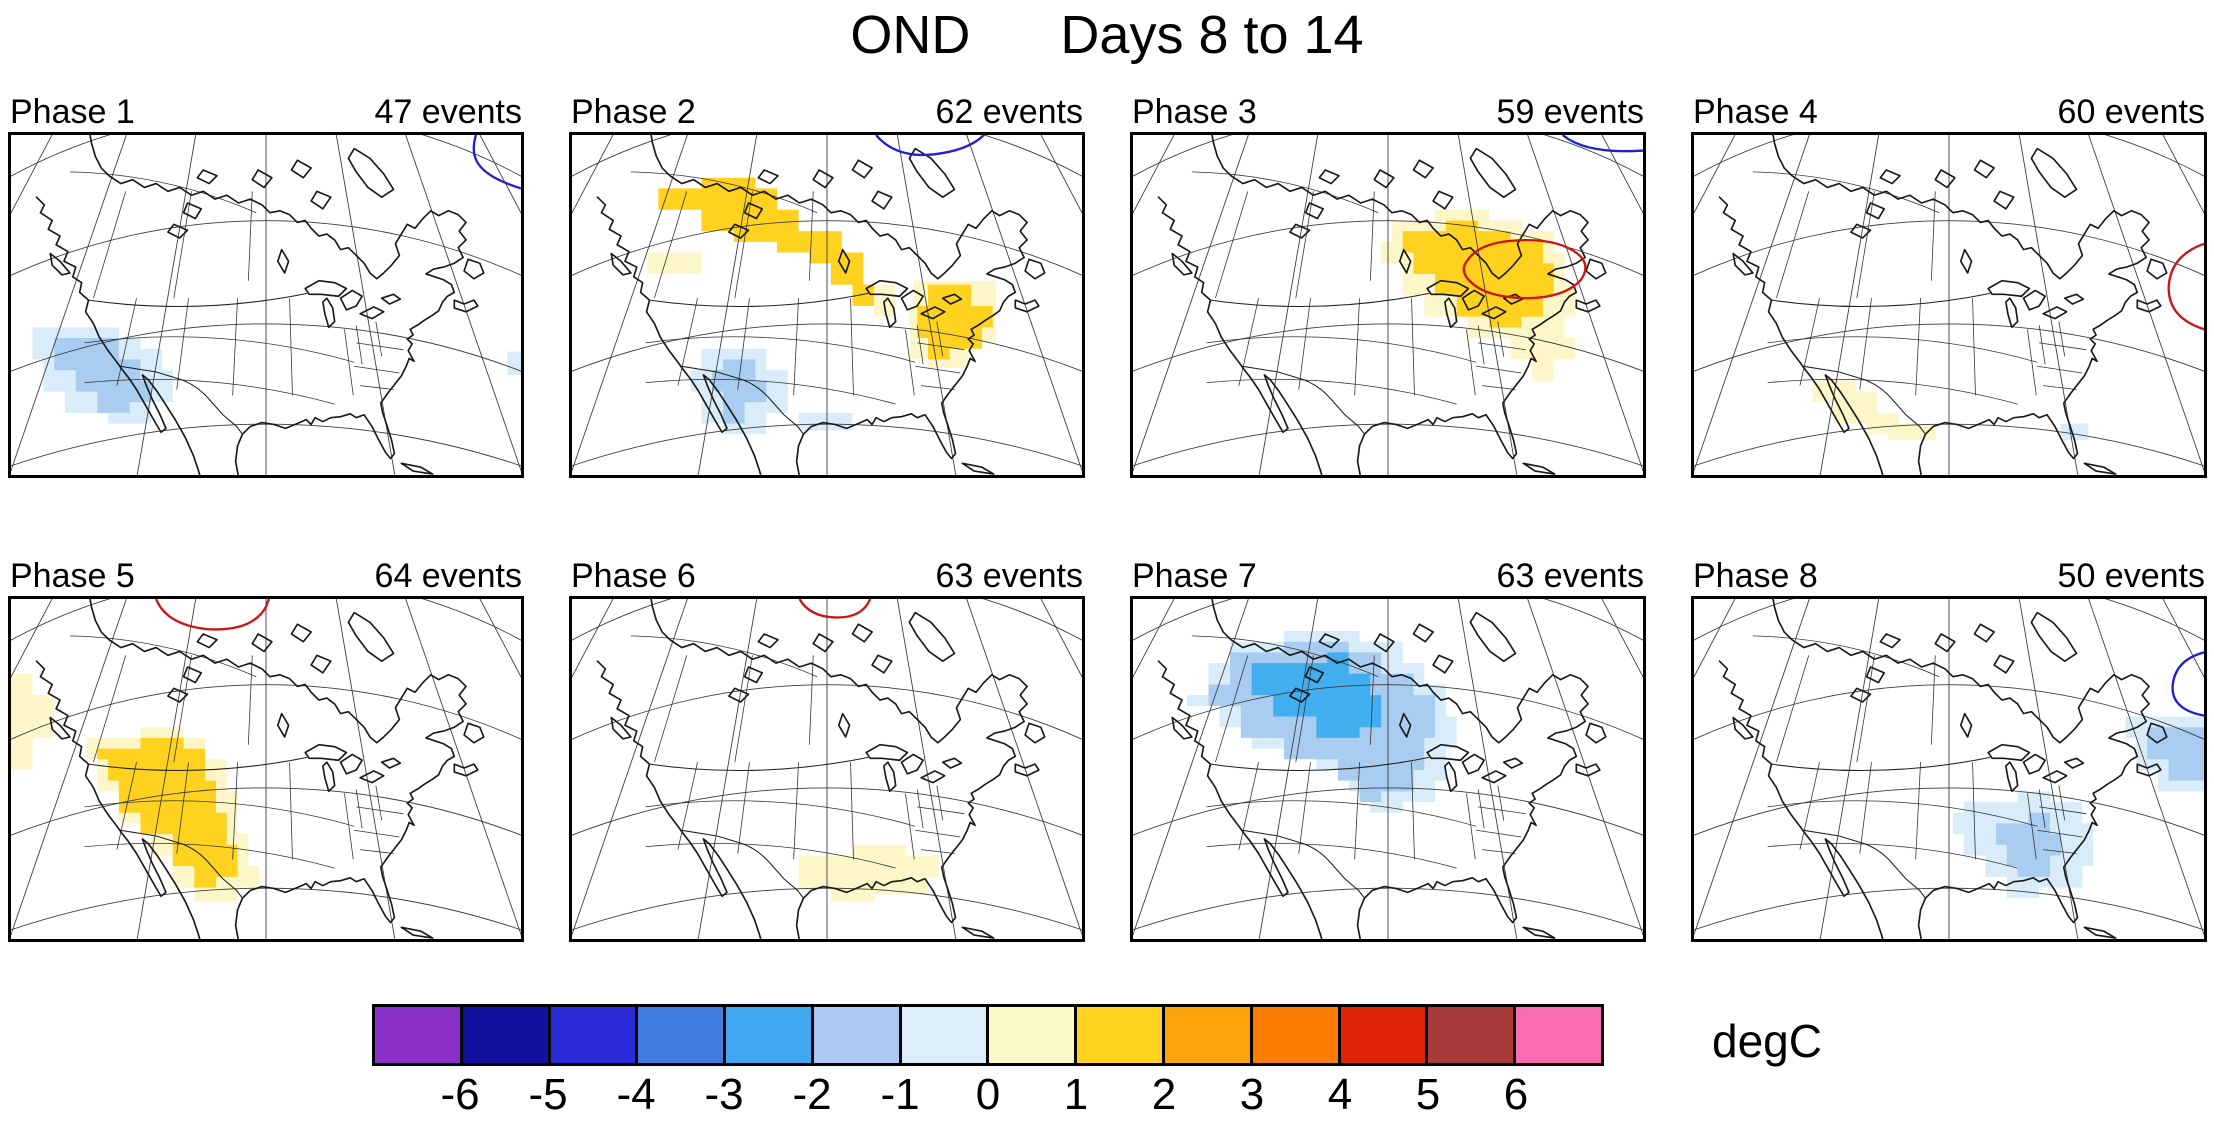  I want to click on panel-header: Phase 2 62 events, so click(827, 112).